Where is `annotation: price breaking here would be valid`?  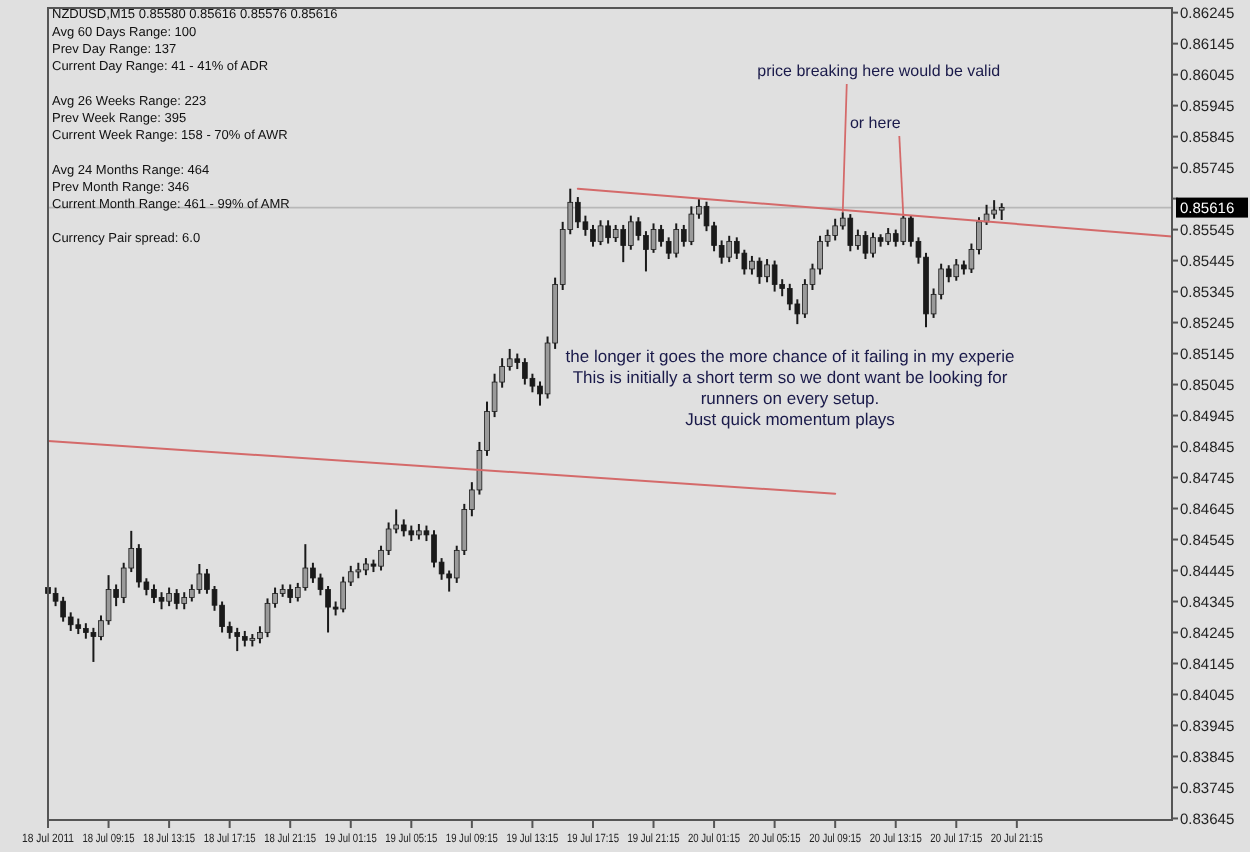
annotation: price breaking here would be valid is located at coordinates (879, 71).